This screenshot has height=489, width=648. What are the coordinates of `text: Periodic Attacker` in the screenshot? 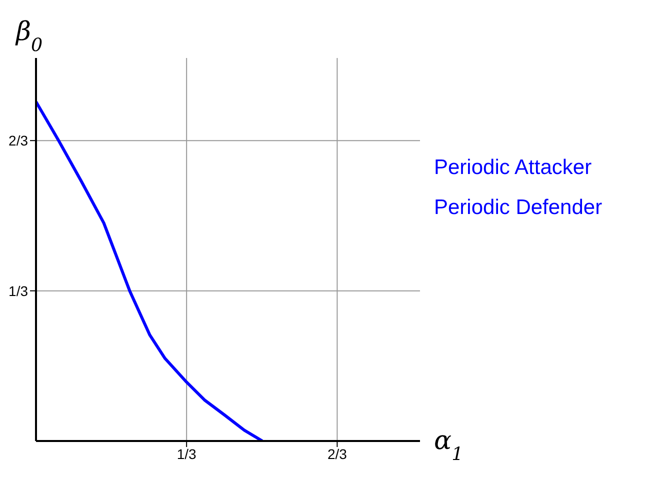 It's located at (513, 168).